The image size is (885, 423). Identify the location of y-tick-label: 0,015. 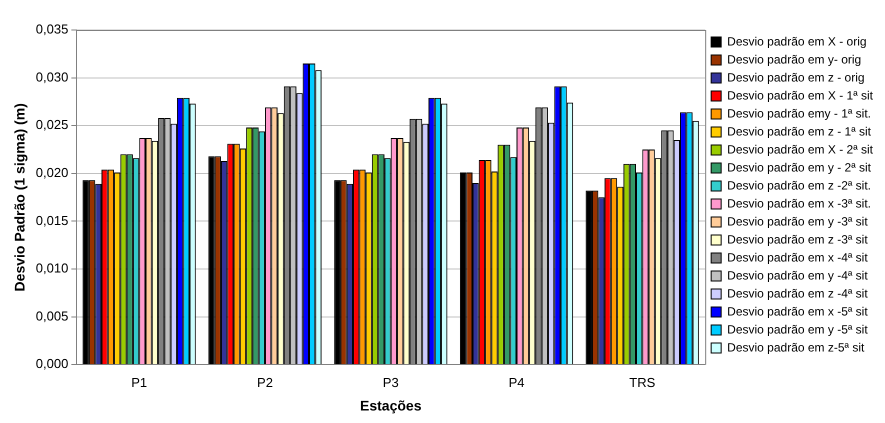
(52, 220).